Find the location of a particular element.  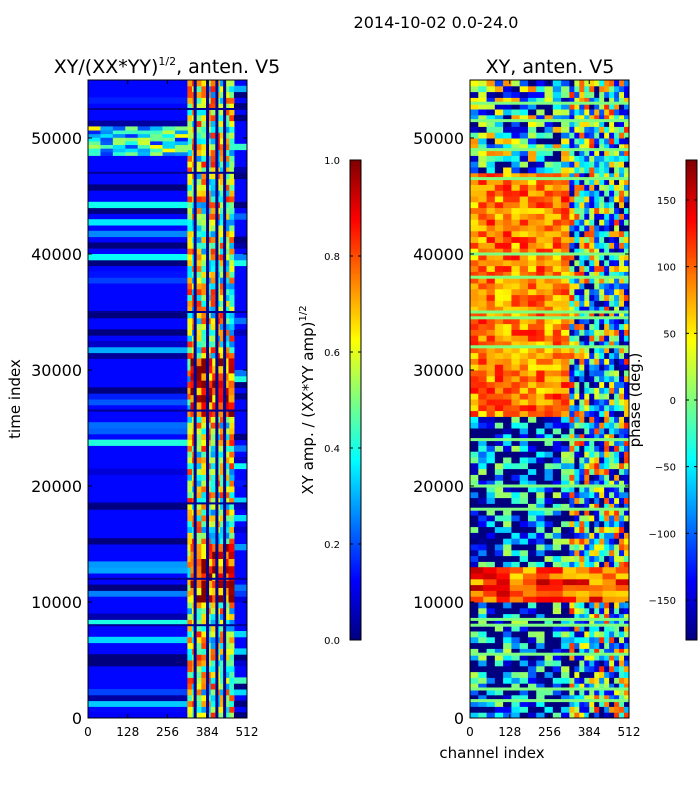

phase-feature-cell is located at coordinates (583, 593).